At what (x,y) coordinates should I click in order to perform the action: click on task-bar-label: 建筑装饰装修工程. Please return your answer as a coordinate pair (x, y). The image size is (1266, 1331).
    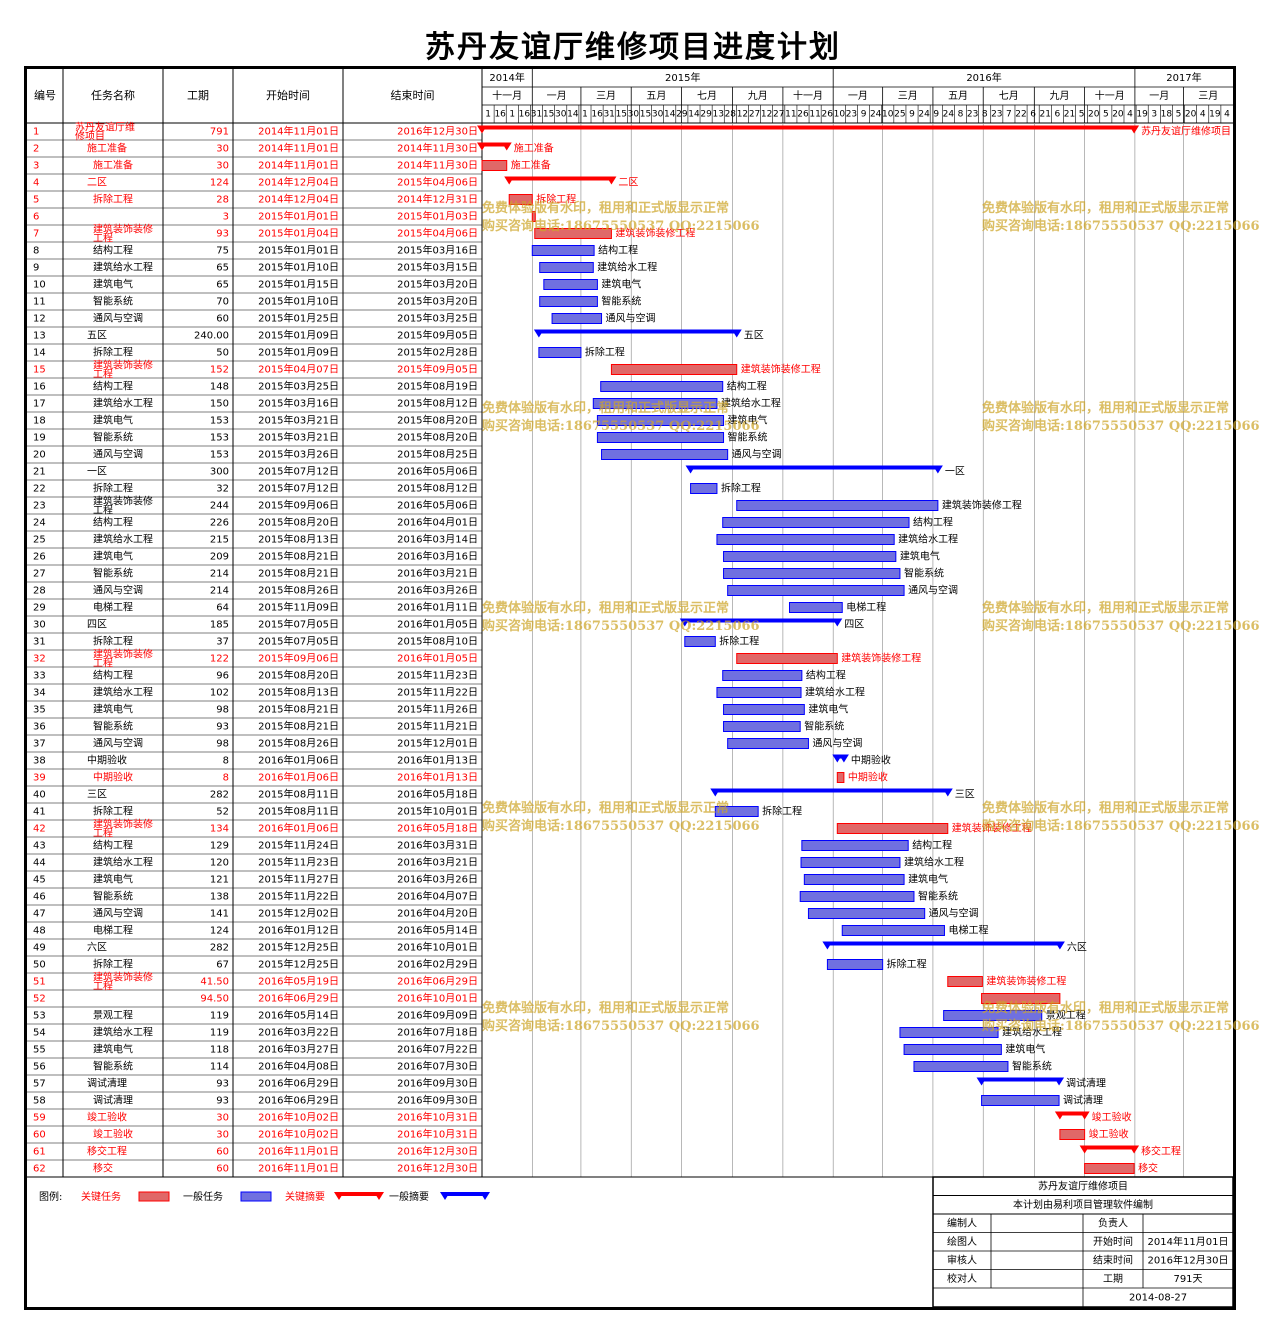
    Looking at the image, I should click on (982, 505).